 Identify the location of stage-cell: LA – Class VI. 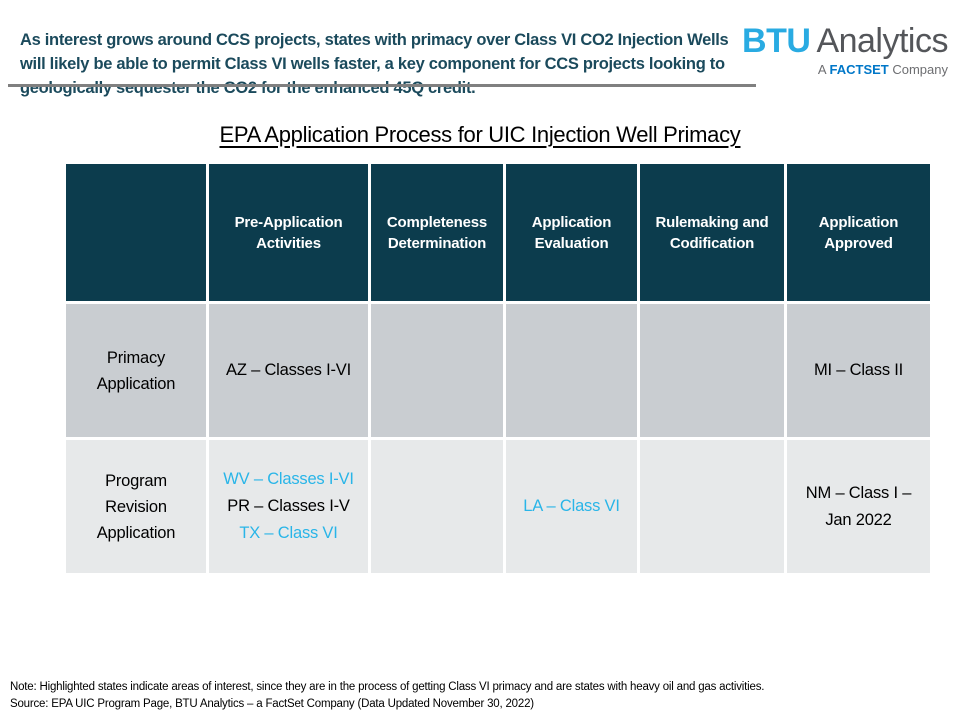
(571, 506).